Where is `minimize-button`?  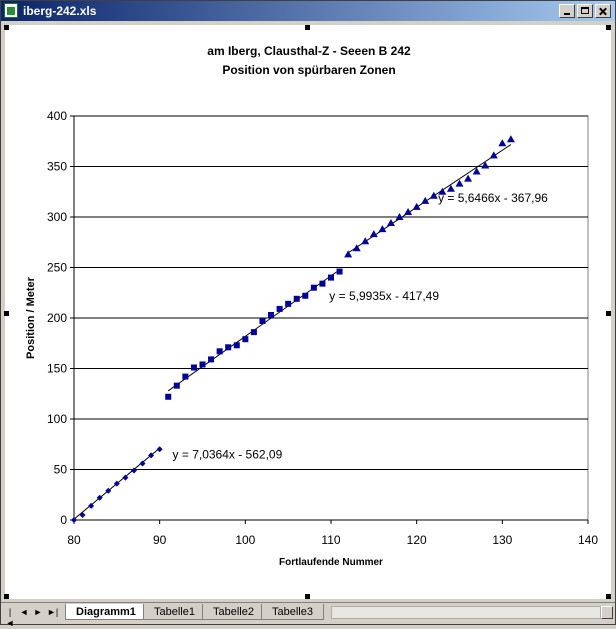
minimize-button is located at coordinates (567, 11).